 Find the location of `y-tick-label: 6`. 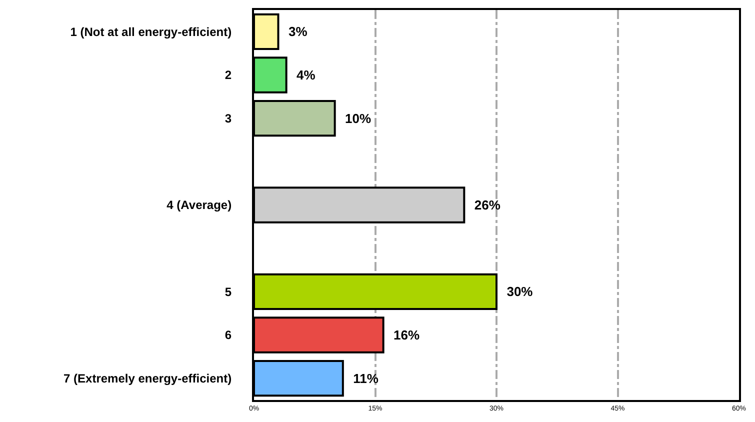

y-tick-label: 6 is located at coordinates (228, 335).